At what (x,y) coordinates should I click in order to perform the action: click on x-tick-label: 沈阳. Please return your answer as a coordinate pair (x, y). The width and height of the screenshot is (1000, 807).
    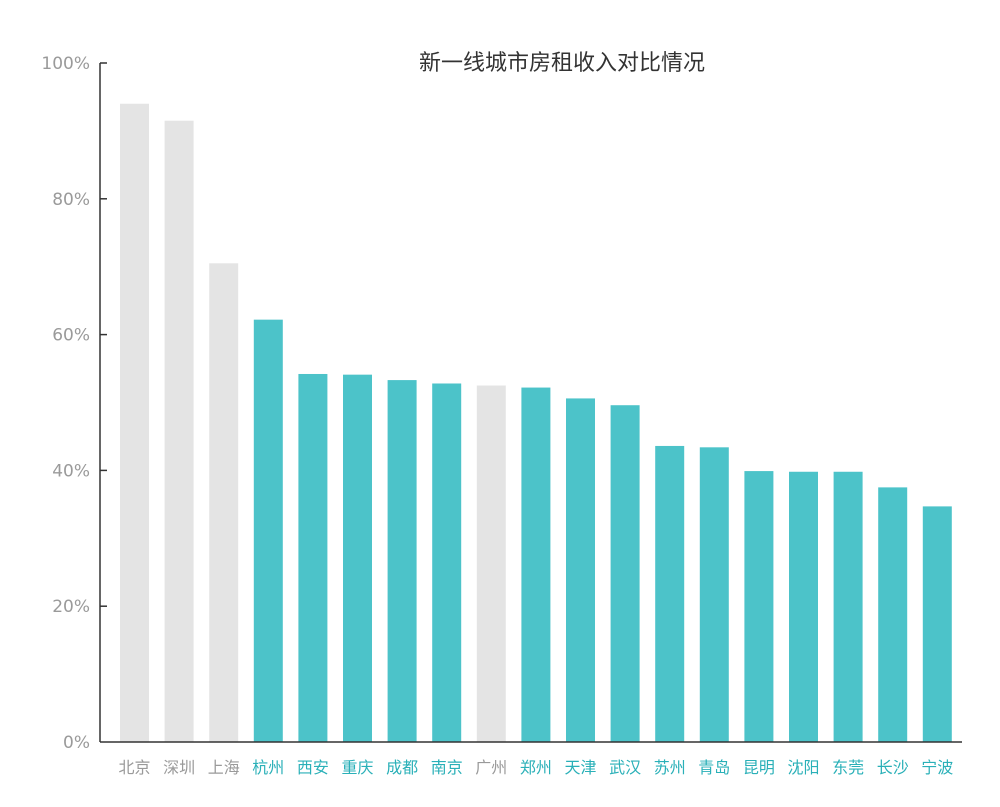
    Looking at the image, I should click on (803, 767).